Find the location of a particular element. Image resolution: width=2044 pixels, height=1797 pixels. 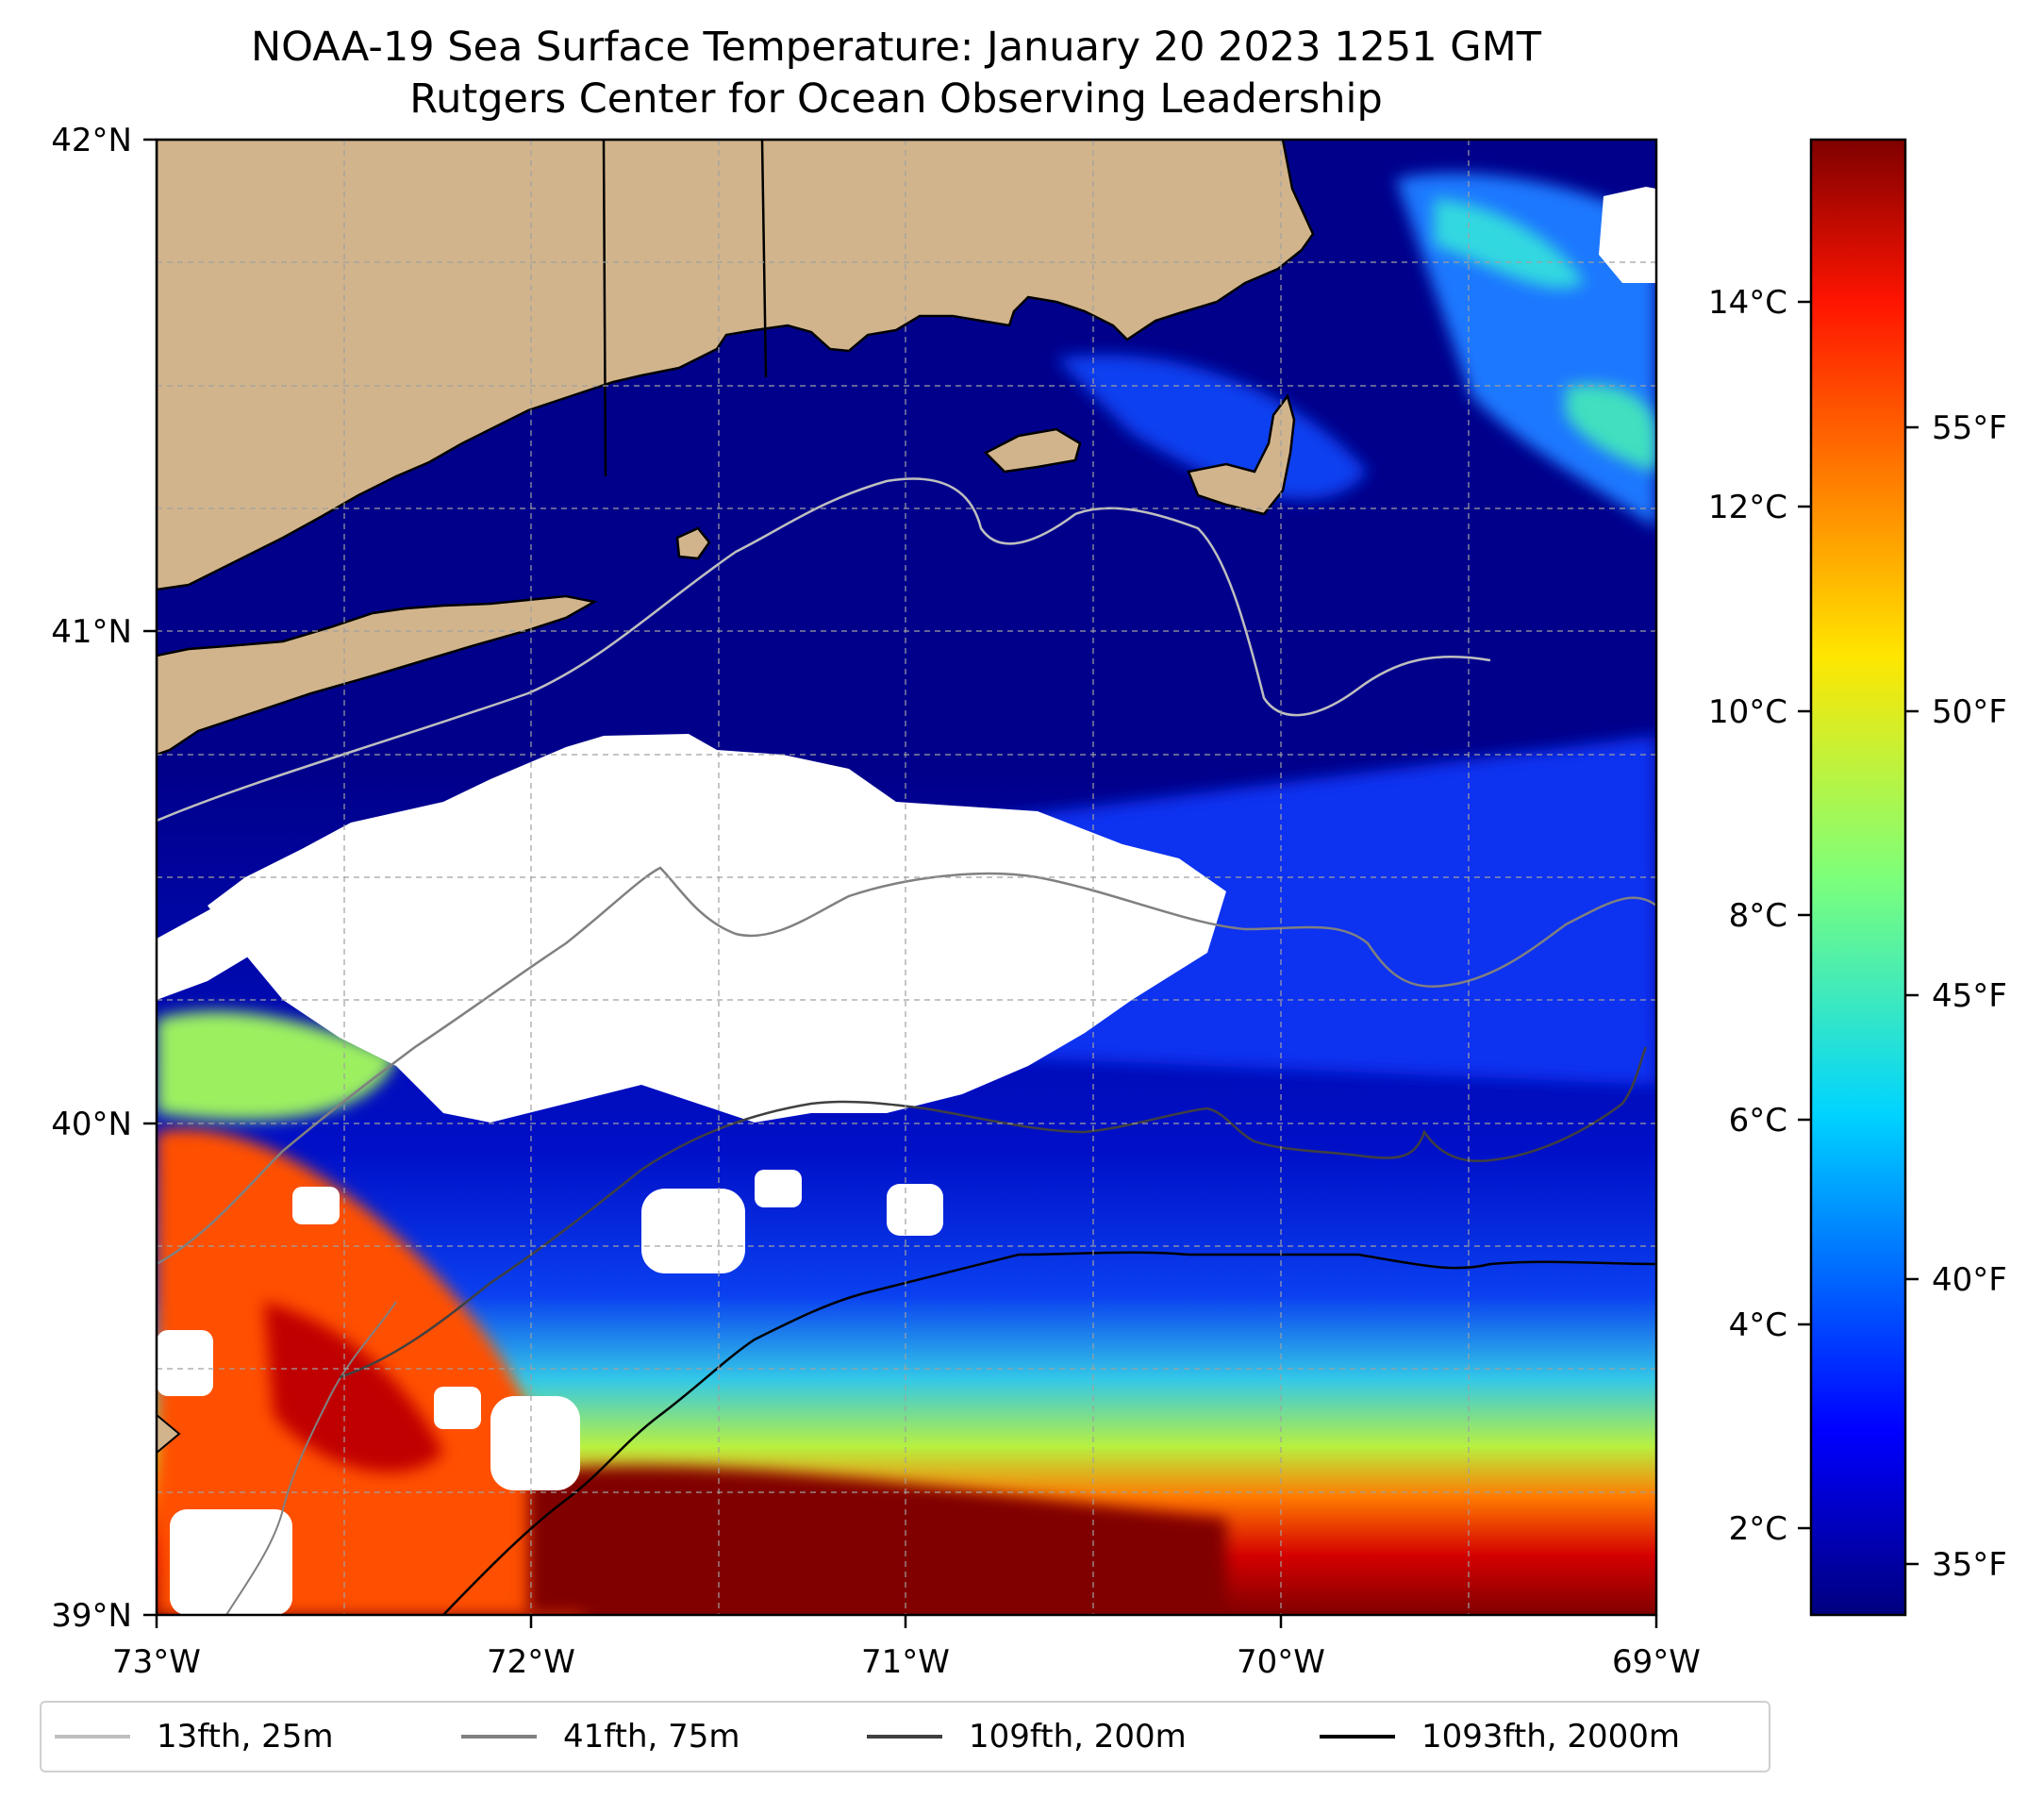

legend-item-75m: 41fth, 75m is located at coordinates (601, 1737).